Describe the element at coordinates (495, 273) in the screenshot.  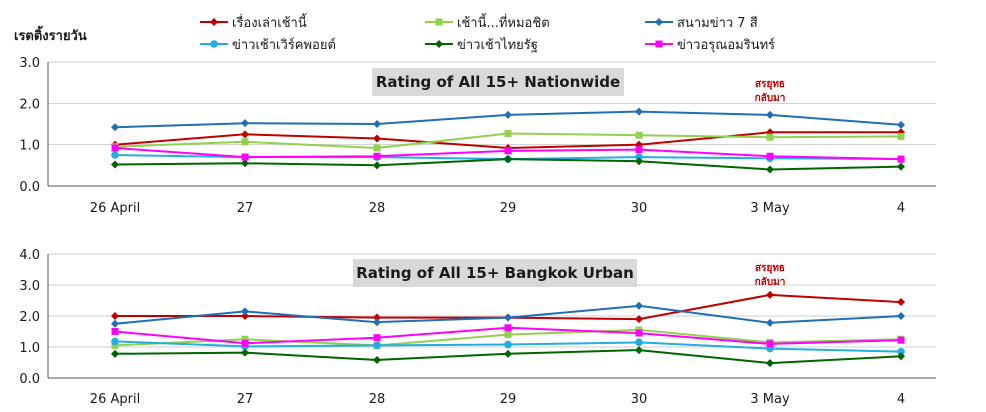
I see `panel-title: Rating of All 15+ Bangkok Urban` at that location.